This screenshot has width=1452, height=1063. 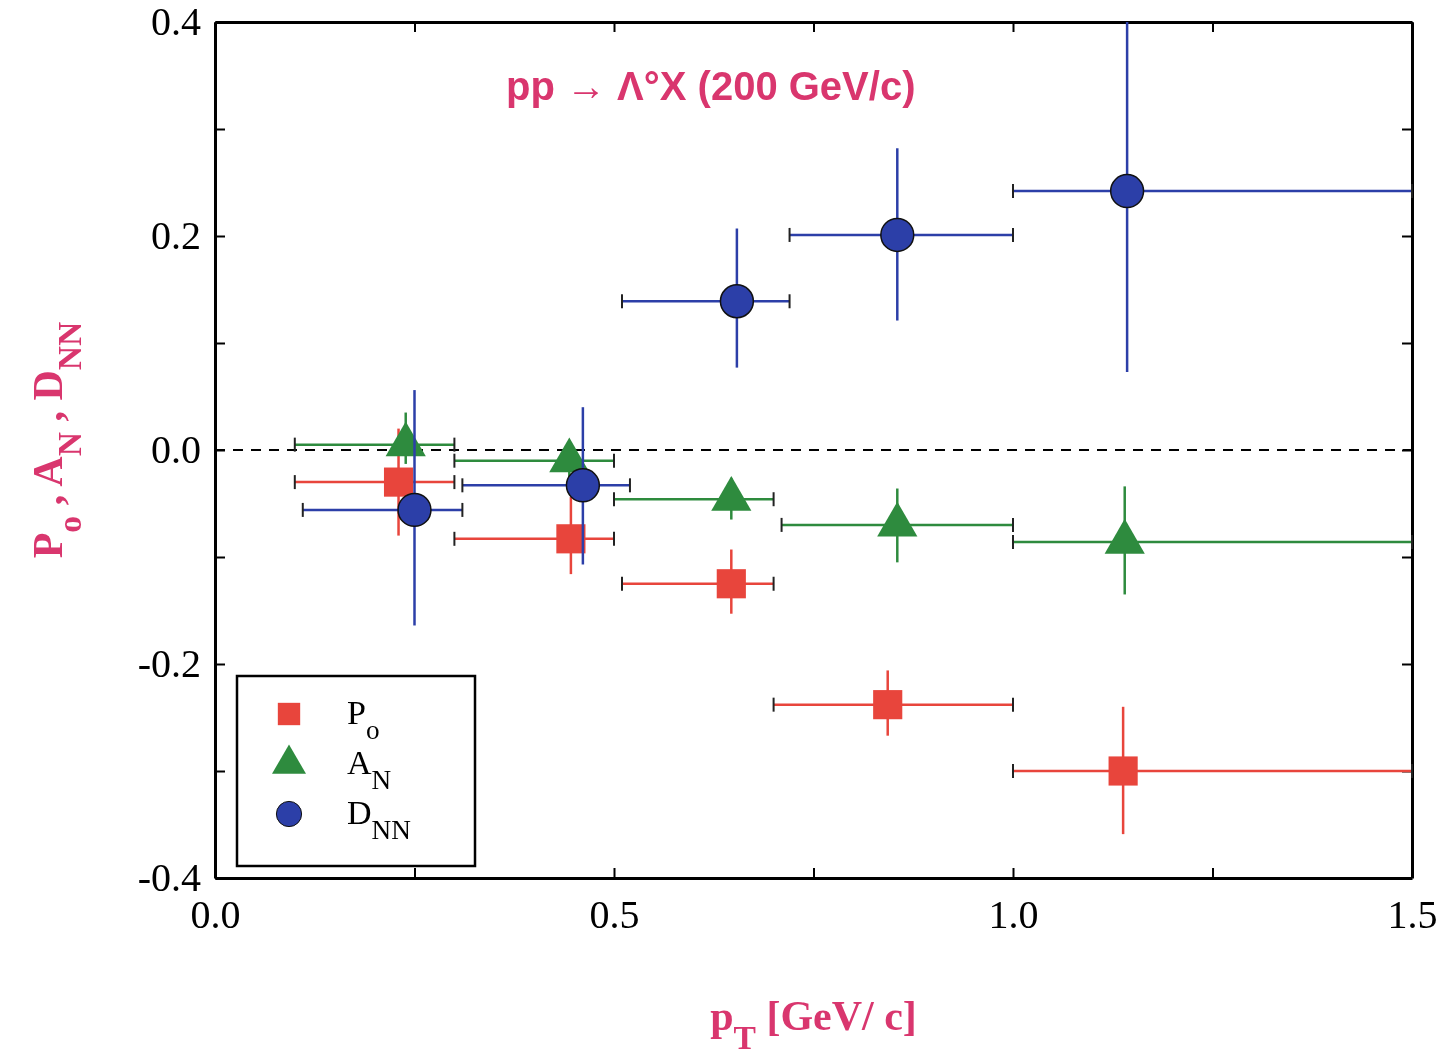 I want to click on text: pp → Λ°X (200 GeV/c), so click(x=711, y=86).